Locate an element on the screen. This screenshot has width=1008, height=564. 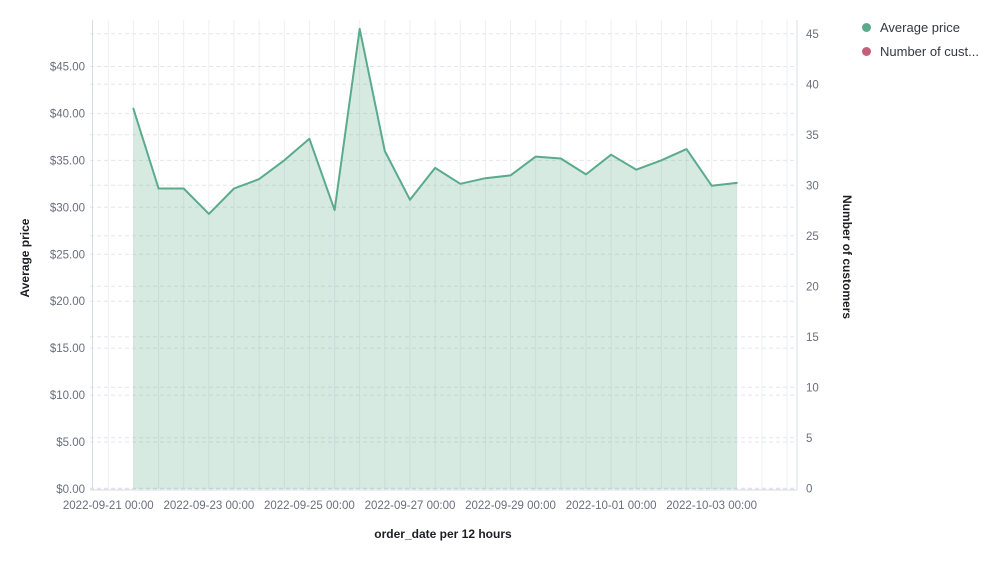
legend-label-average-price: Average price is located at coordinates (920, 27).